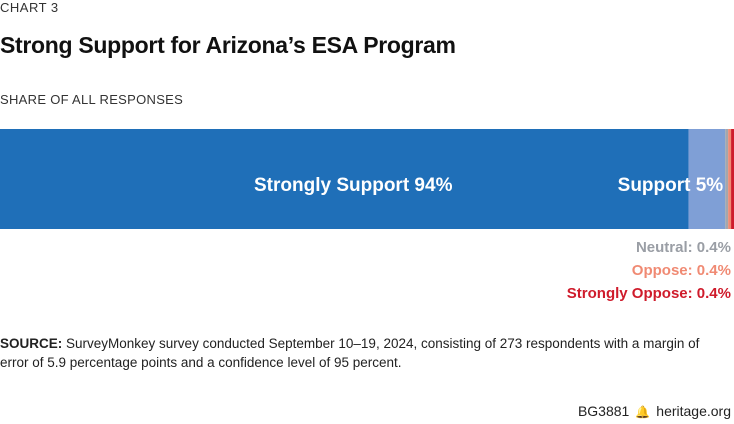  Describe the element at coordinates (681, 270) in the screenshot. I see `label-oppose: Oppose: 0.4%` at that location.